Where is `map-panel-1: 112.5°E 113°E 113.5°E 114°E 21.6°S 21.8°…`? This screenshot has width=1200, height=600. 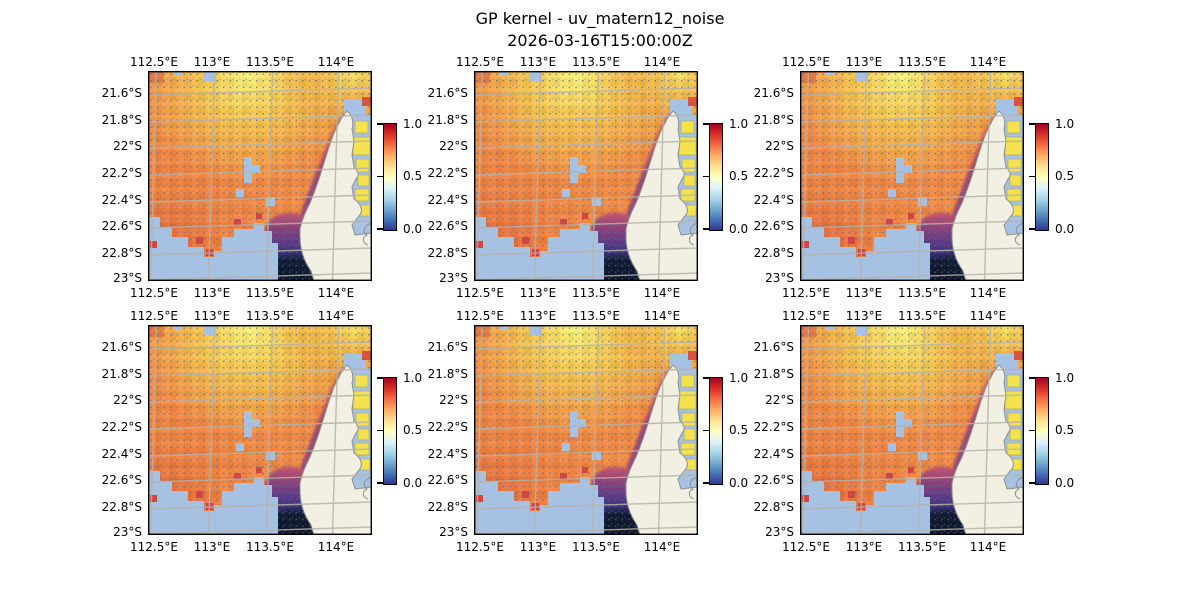
map-panel-1: 112.5°E 113°E 113.5°E 114°E 21.6°S 21.8°… is located at coordinates (253, 178).